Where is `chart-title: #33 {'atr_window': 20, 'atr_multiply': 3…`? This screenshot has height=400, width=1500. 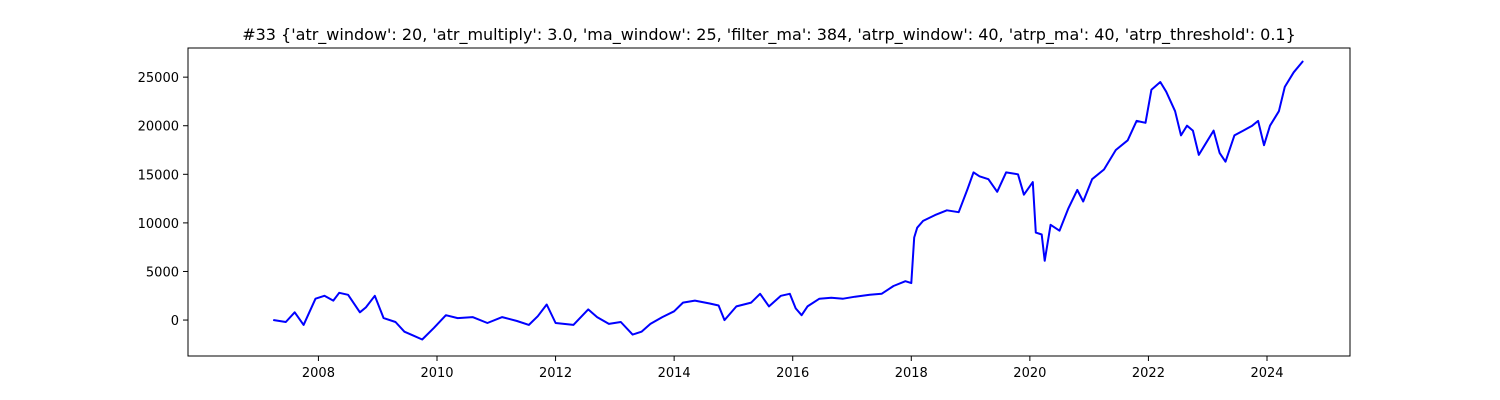 chart-title: #33 {'atr_window': 20, 'atr_multiply': 3… is located at coordinates (769, 35).